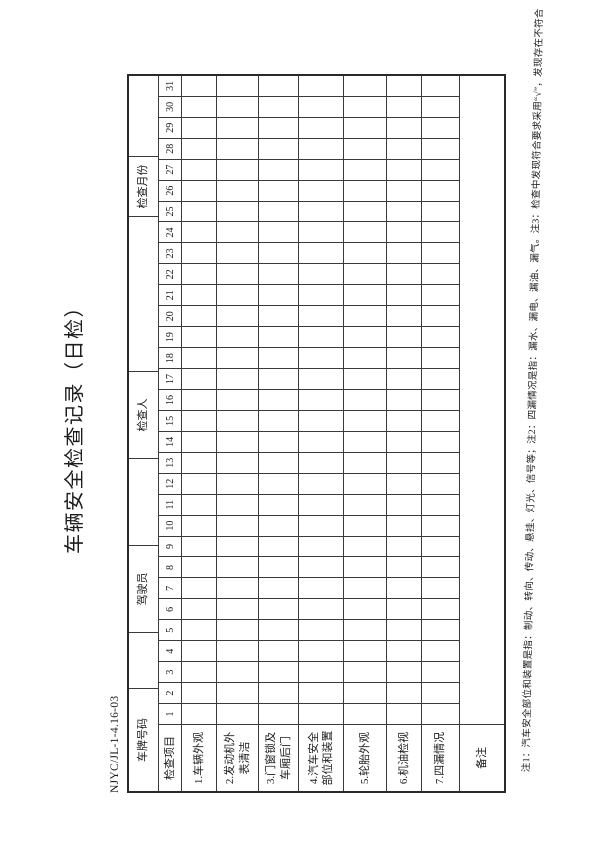 This screenshot has width=600, height=850. I want to click on day-header-12: 12, so click(170, 483).